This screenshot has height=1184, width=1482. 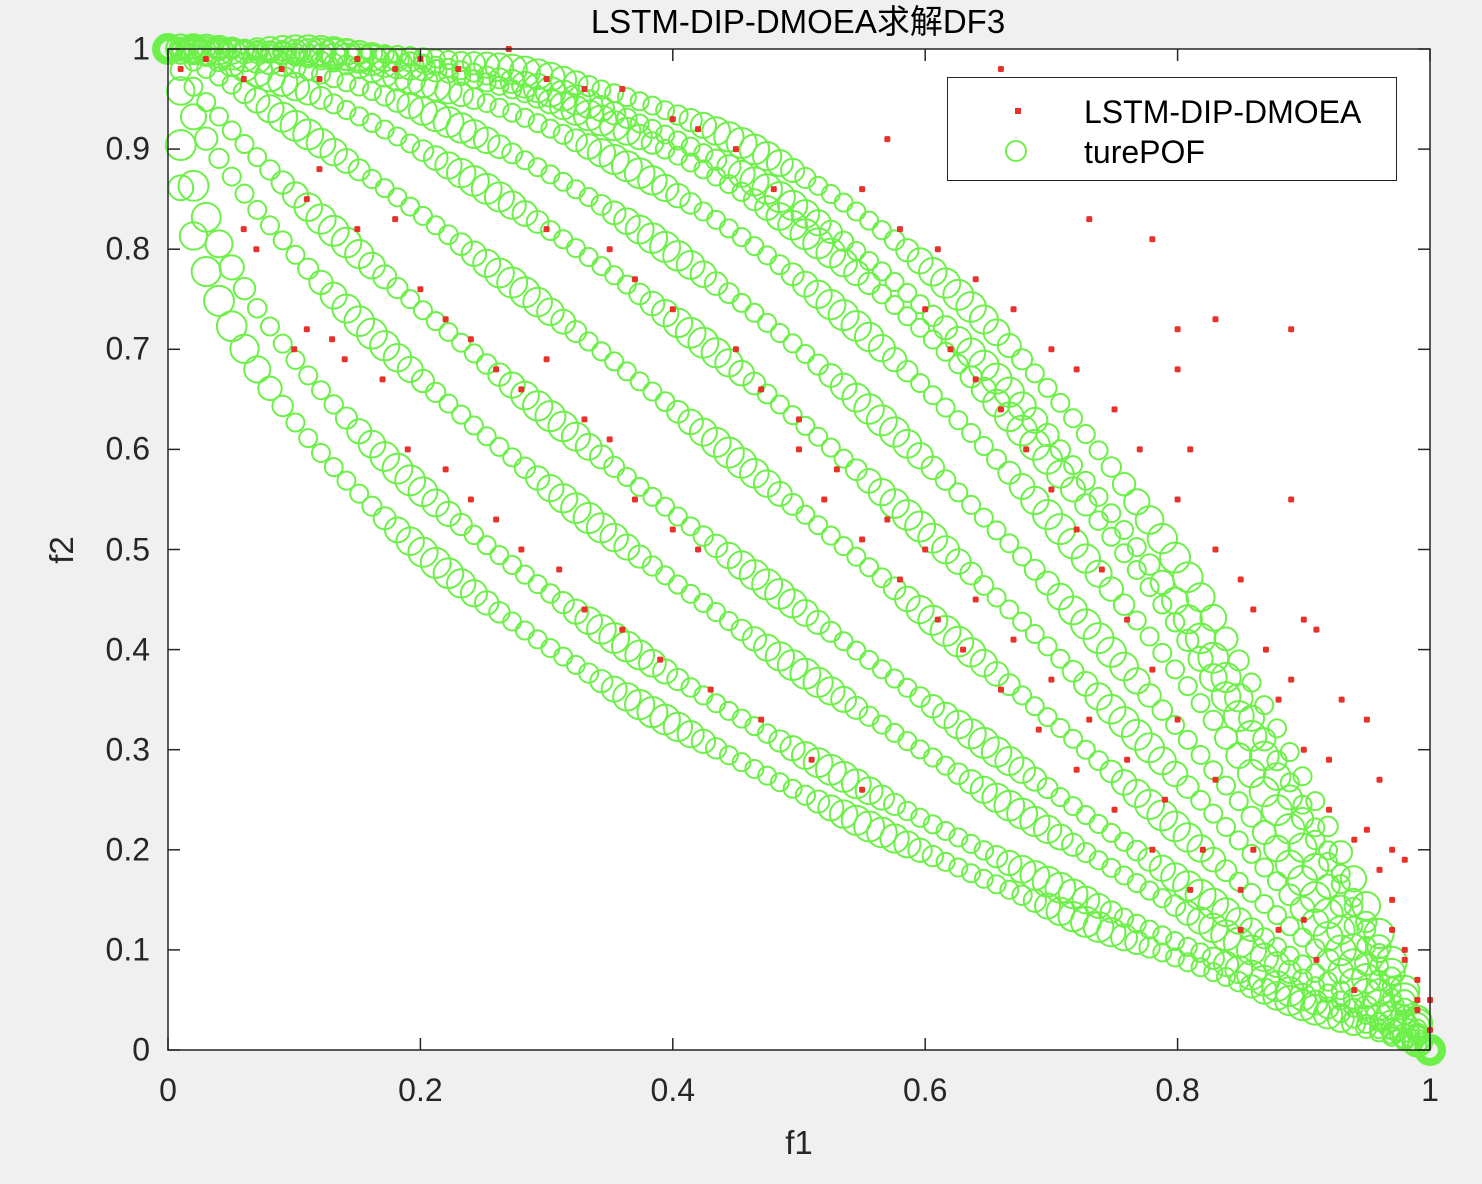 What do you see at coordinates (1172, 129) in the screenshot?
I see `legend: LSTM-DIP-DMOEA turePOF` at bounding box center [1172, 129].